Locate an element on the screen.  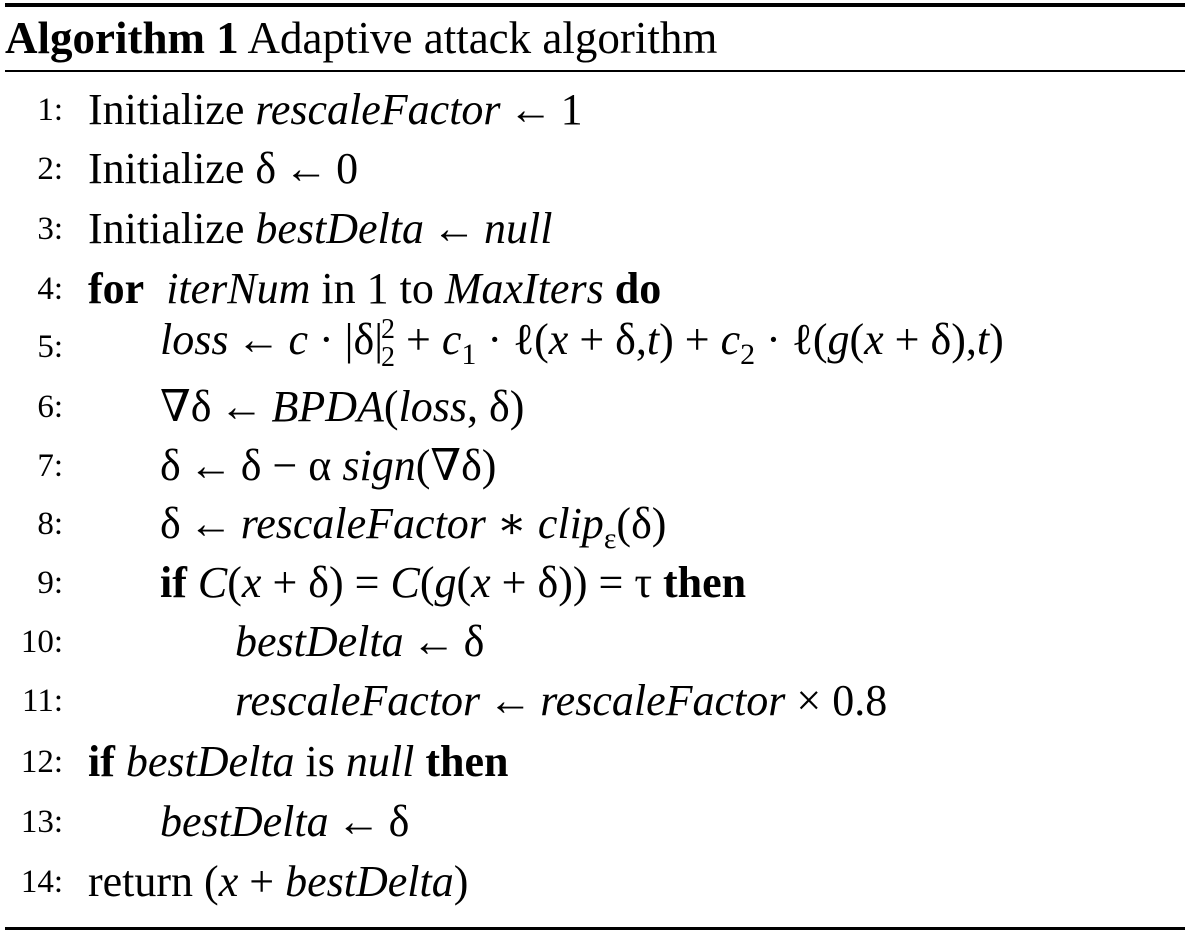
algorithm-line-2: 2: Initialize δ ← 0 is located at coordinates (595, 170).